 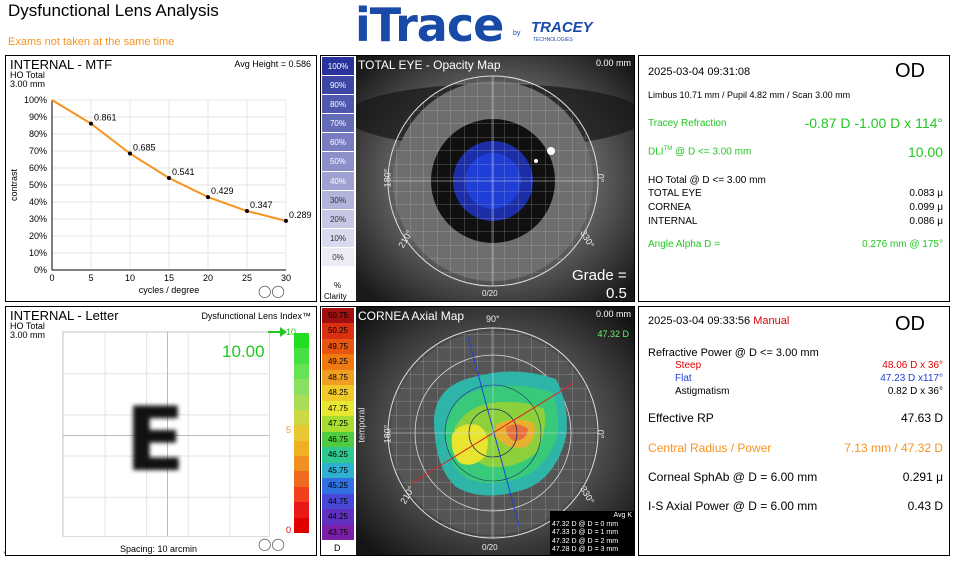 I want to click on axial-scale-step: 47.75, so click(x=338, y=408).